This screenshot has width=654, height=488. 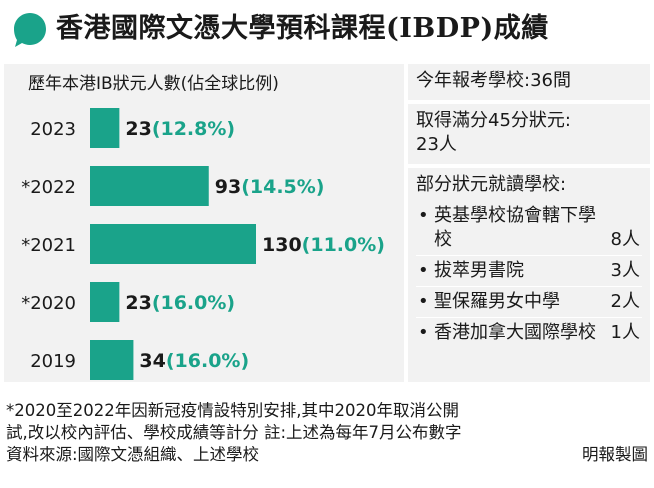 I want to click on value-label: 23(16.0%), so click(x=180, y=303).